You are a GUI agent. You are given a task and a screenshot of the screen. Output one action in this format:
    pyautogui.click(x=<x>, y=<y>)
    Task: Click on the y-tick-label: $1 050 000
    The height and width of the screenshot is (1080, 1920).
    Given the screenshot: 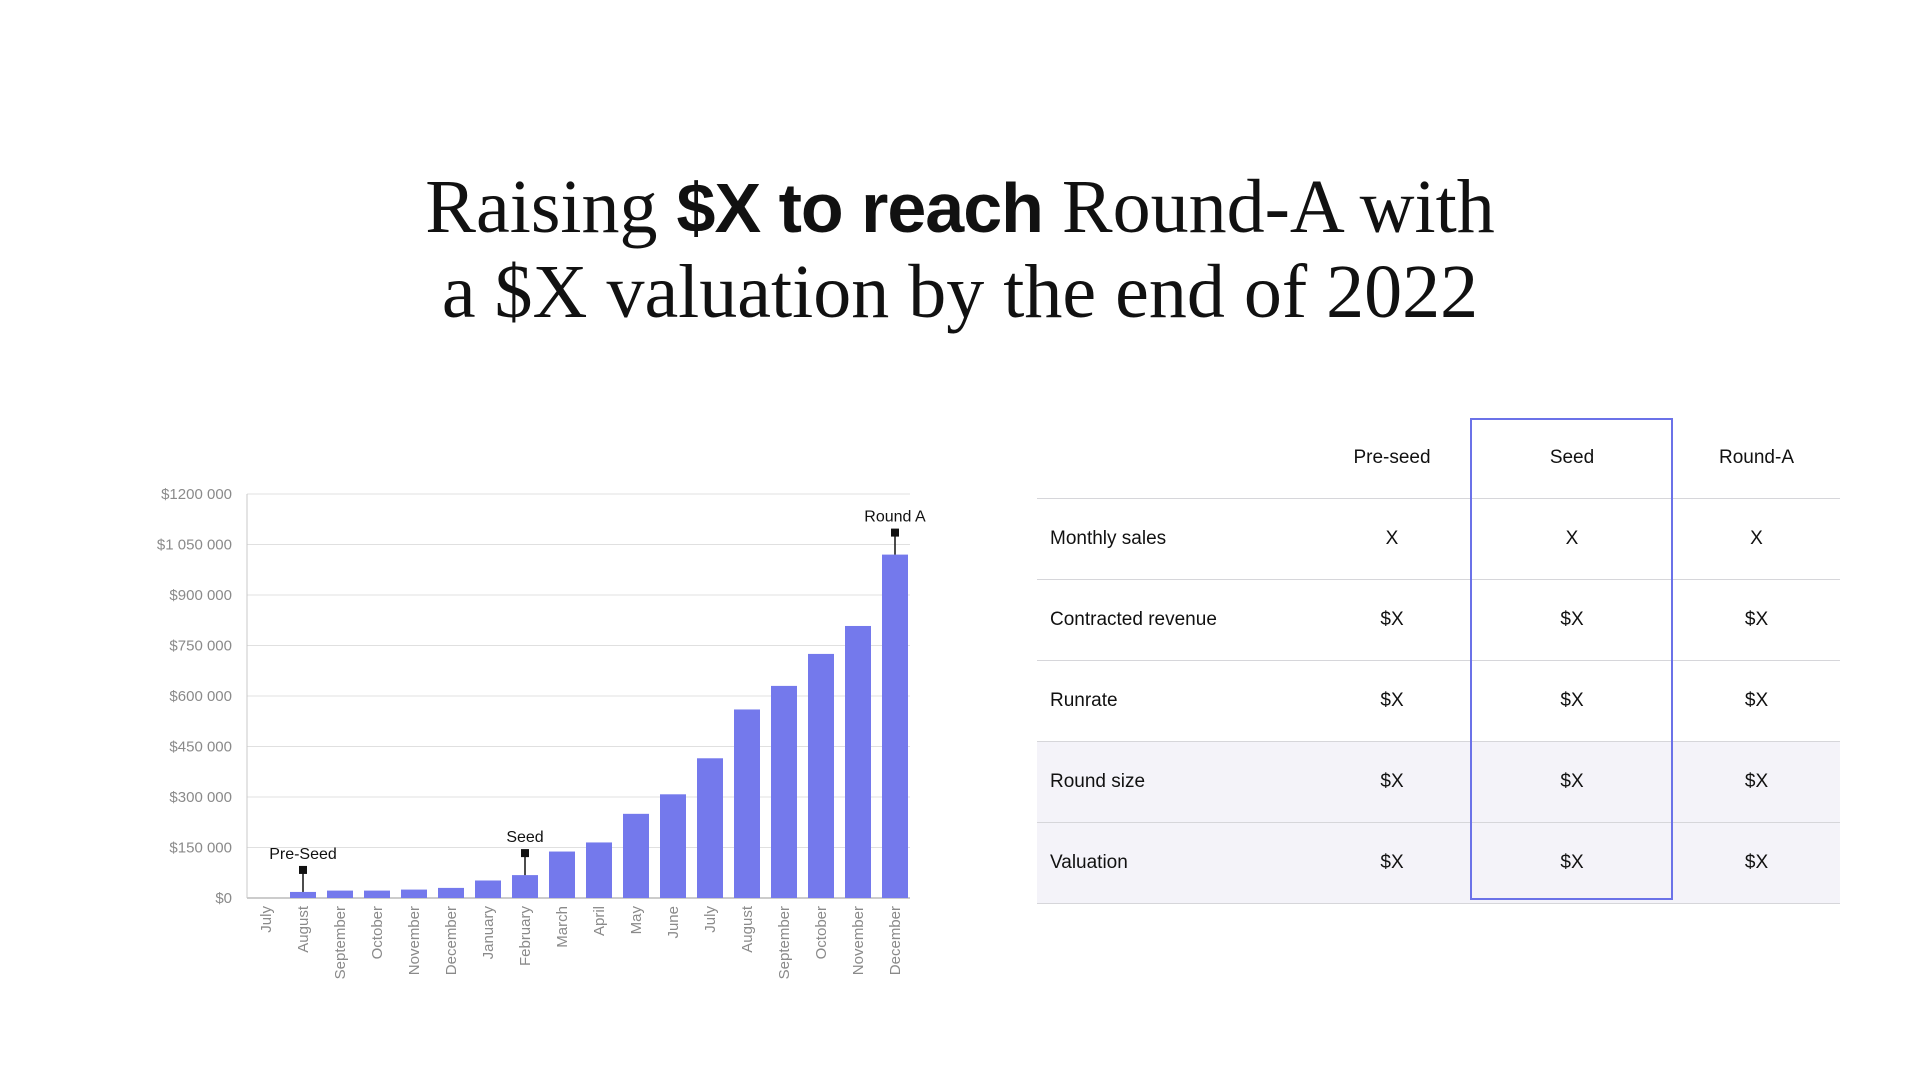 What is the action you would take?
    pyautogui.click(x=194, y=545)
    